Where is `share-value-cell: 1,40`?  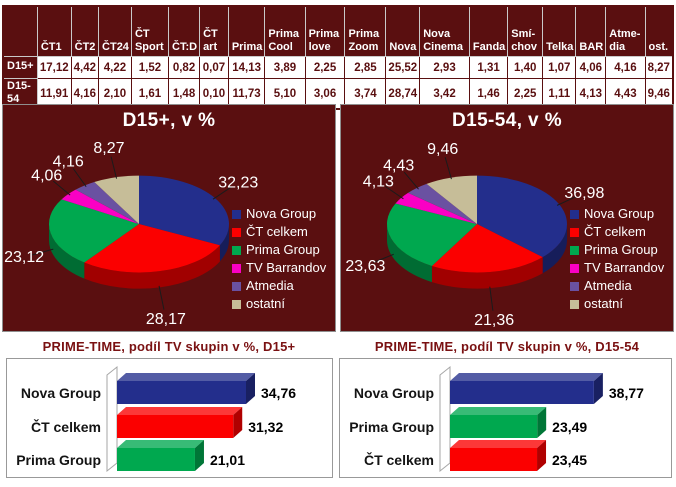
share-value-cell: 1,40 is located at coordinates (525, 67).